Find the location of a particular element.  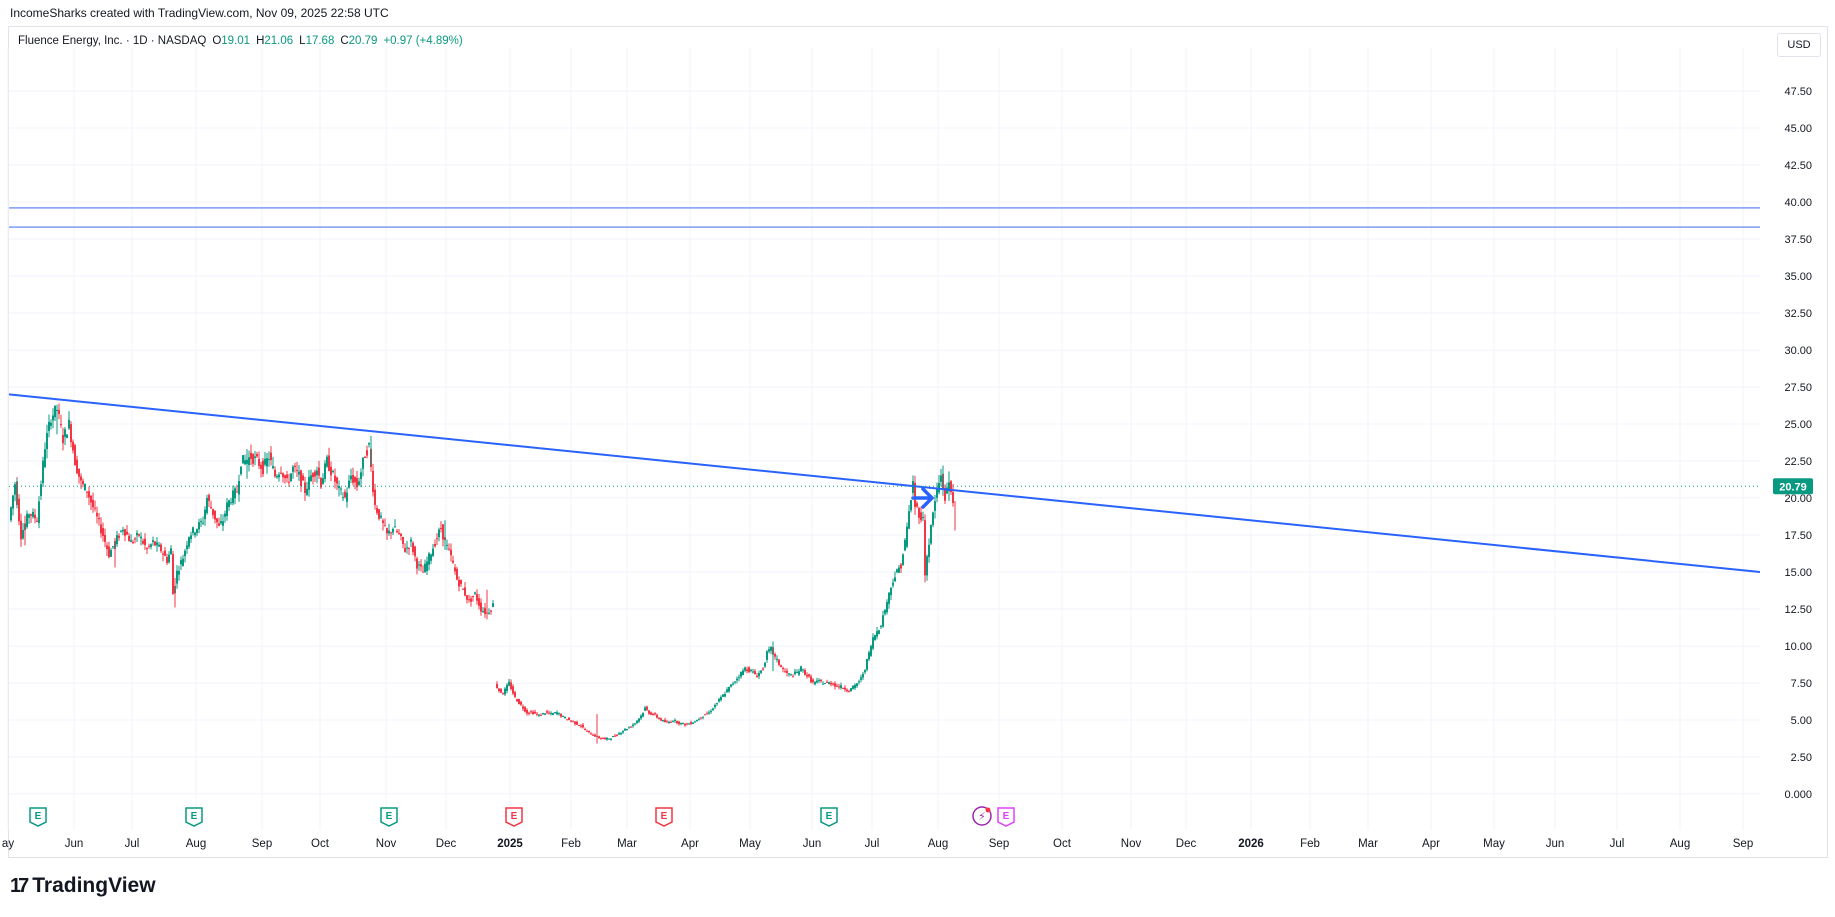

low-value: 17.68 is located at coordinates (320, 41).